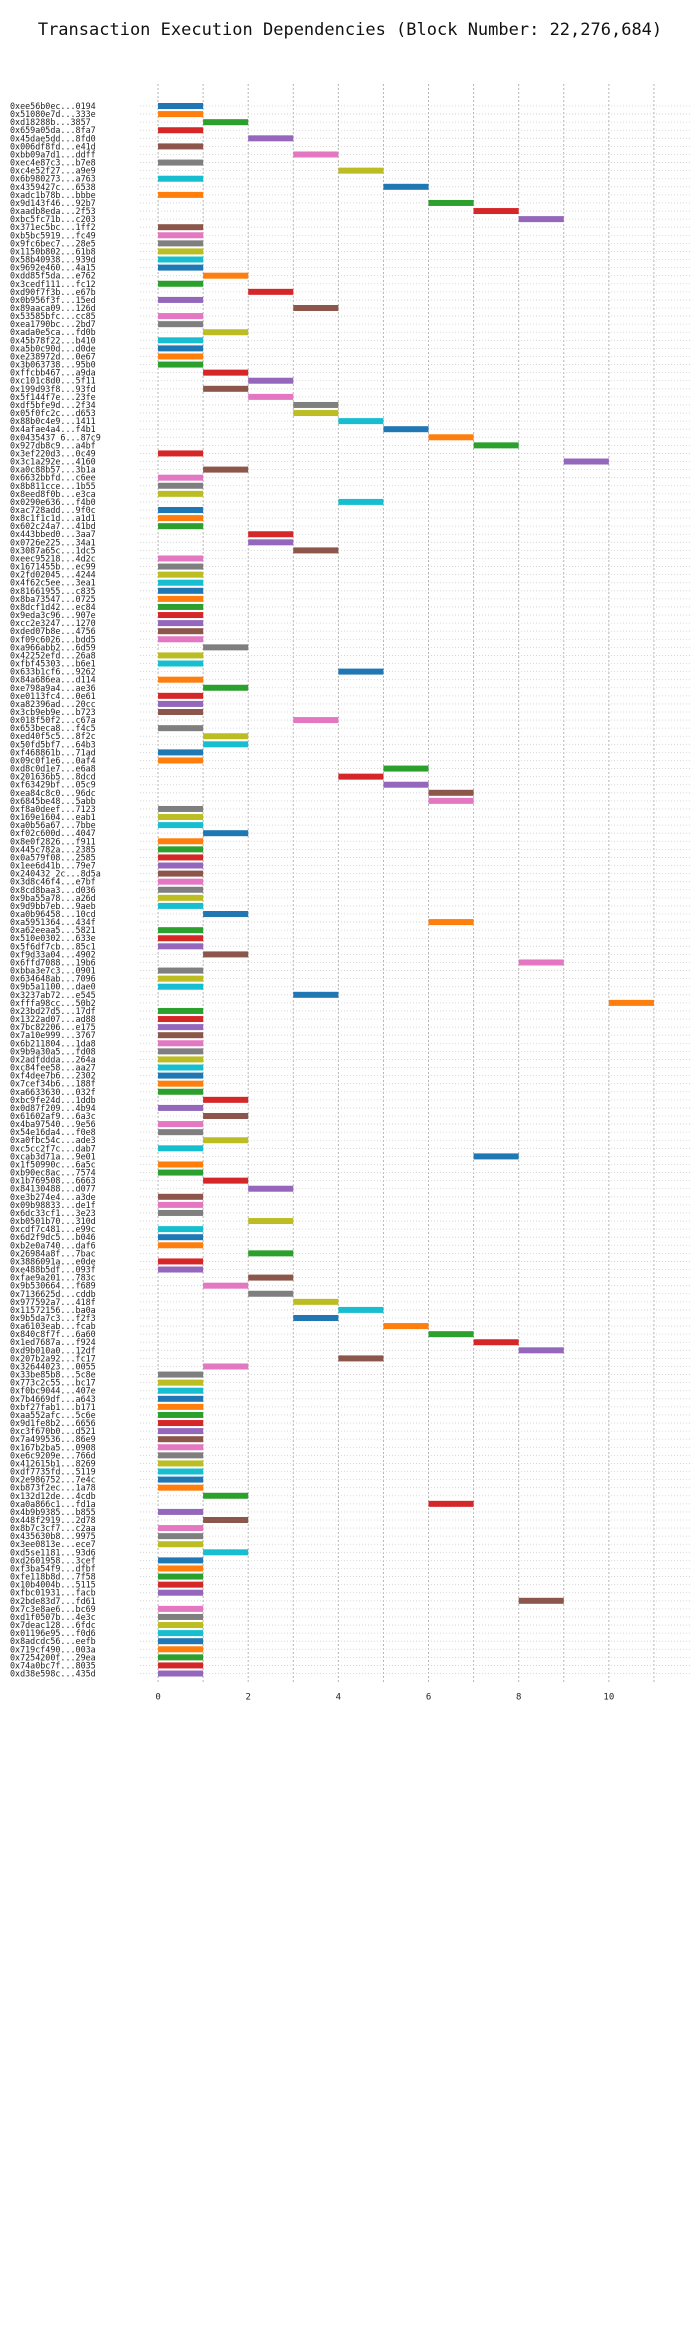 This screenshot has width=700, height=2340. Describe the element at coordinates (247, 1698) in the screenshot. I see `x-tick-label: 2` at that location.